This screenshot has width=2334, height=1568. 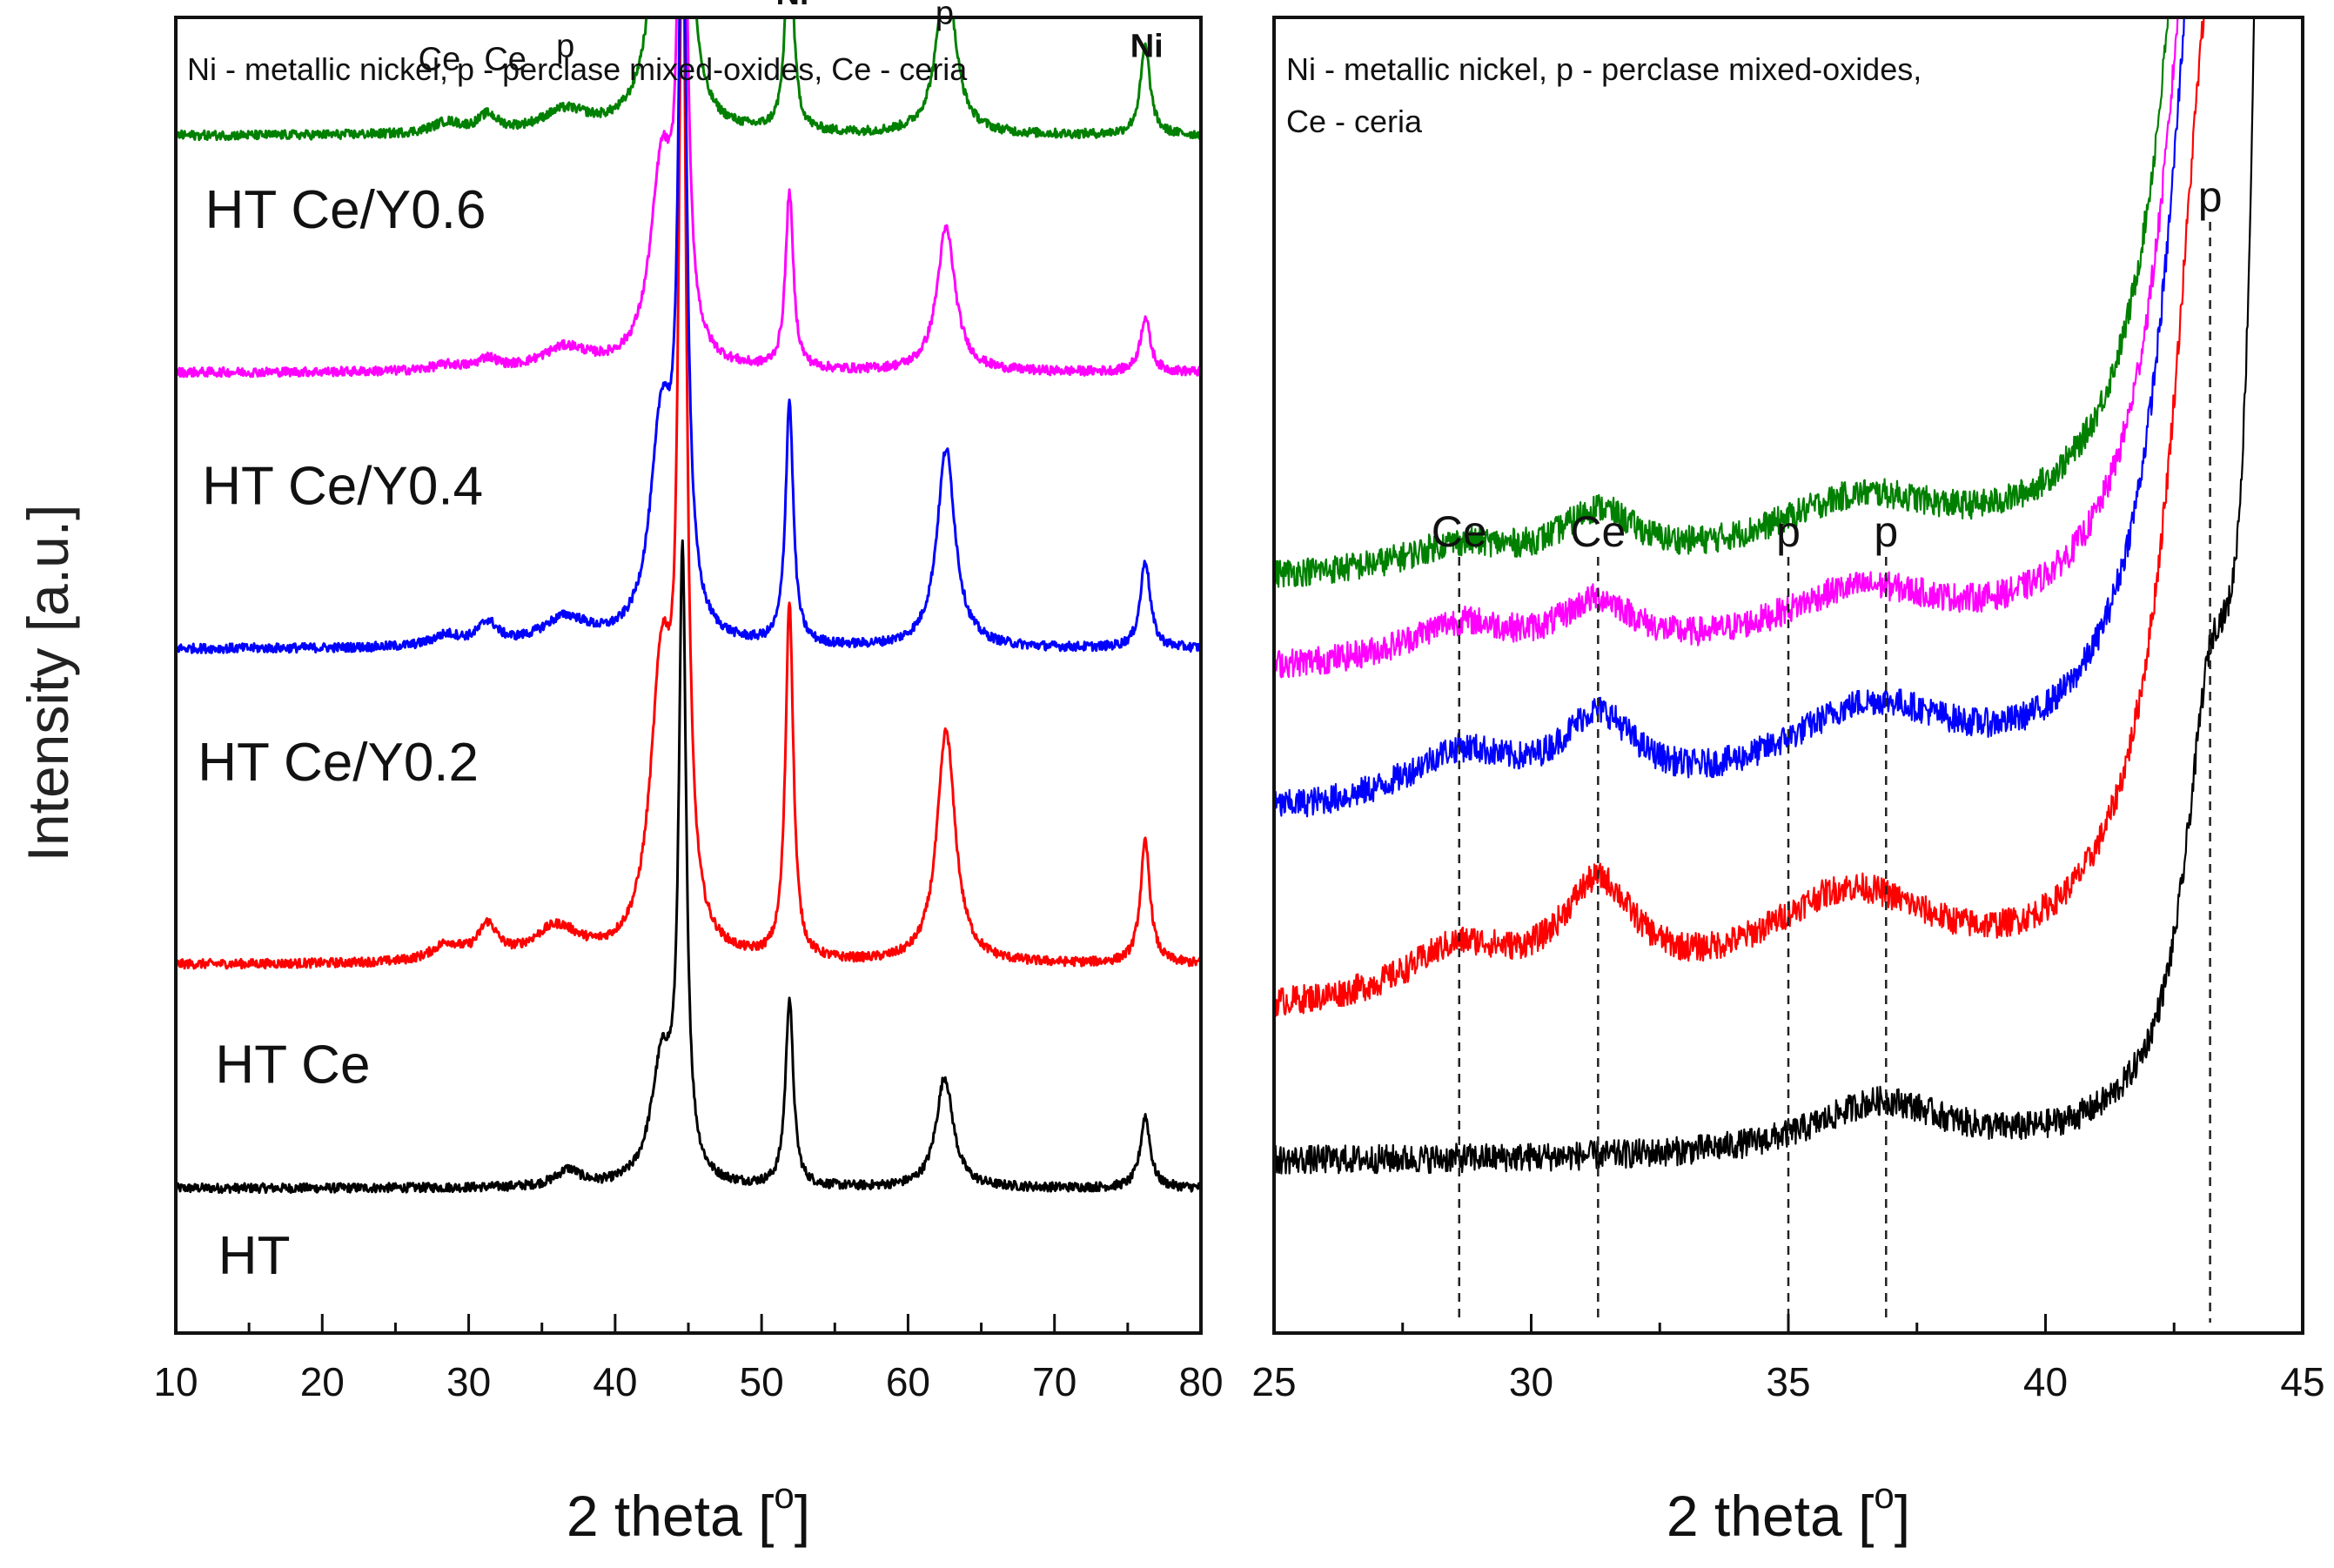 I want to click on right-x-tick-label: 45, so click(x=2302, y=1382).